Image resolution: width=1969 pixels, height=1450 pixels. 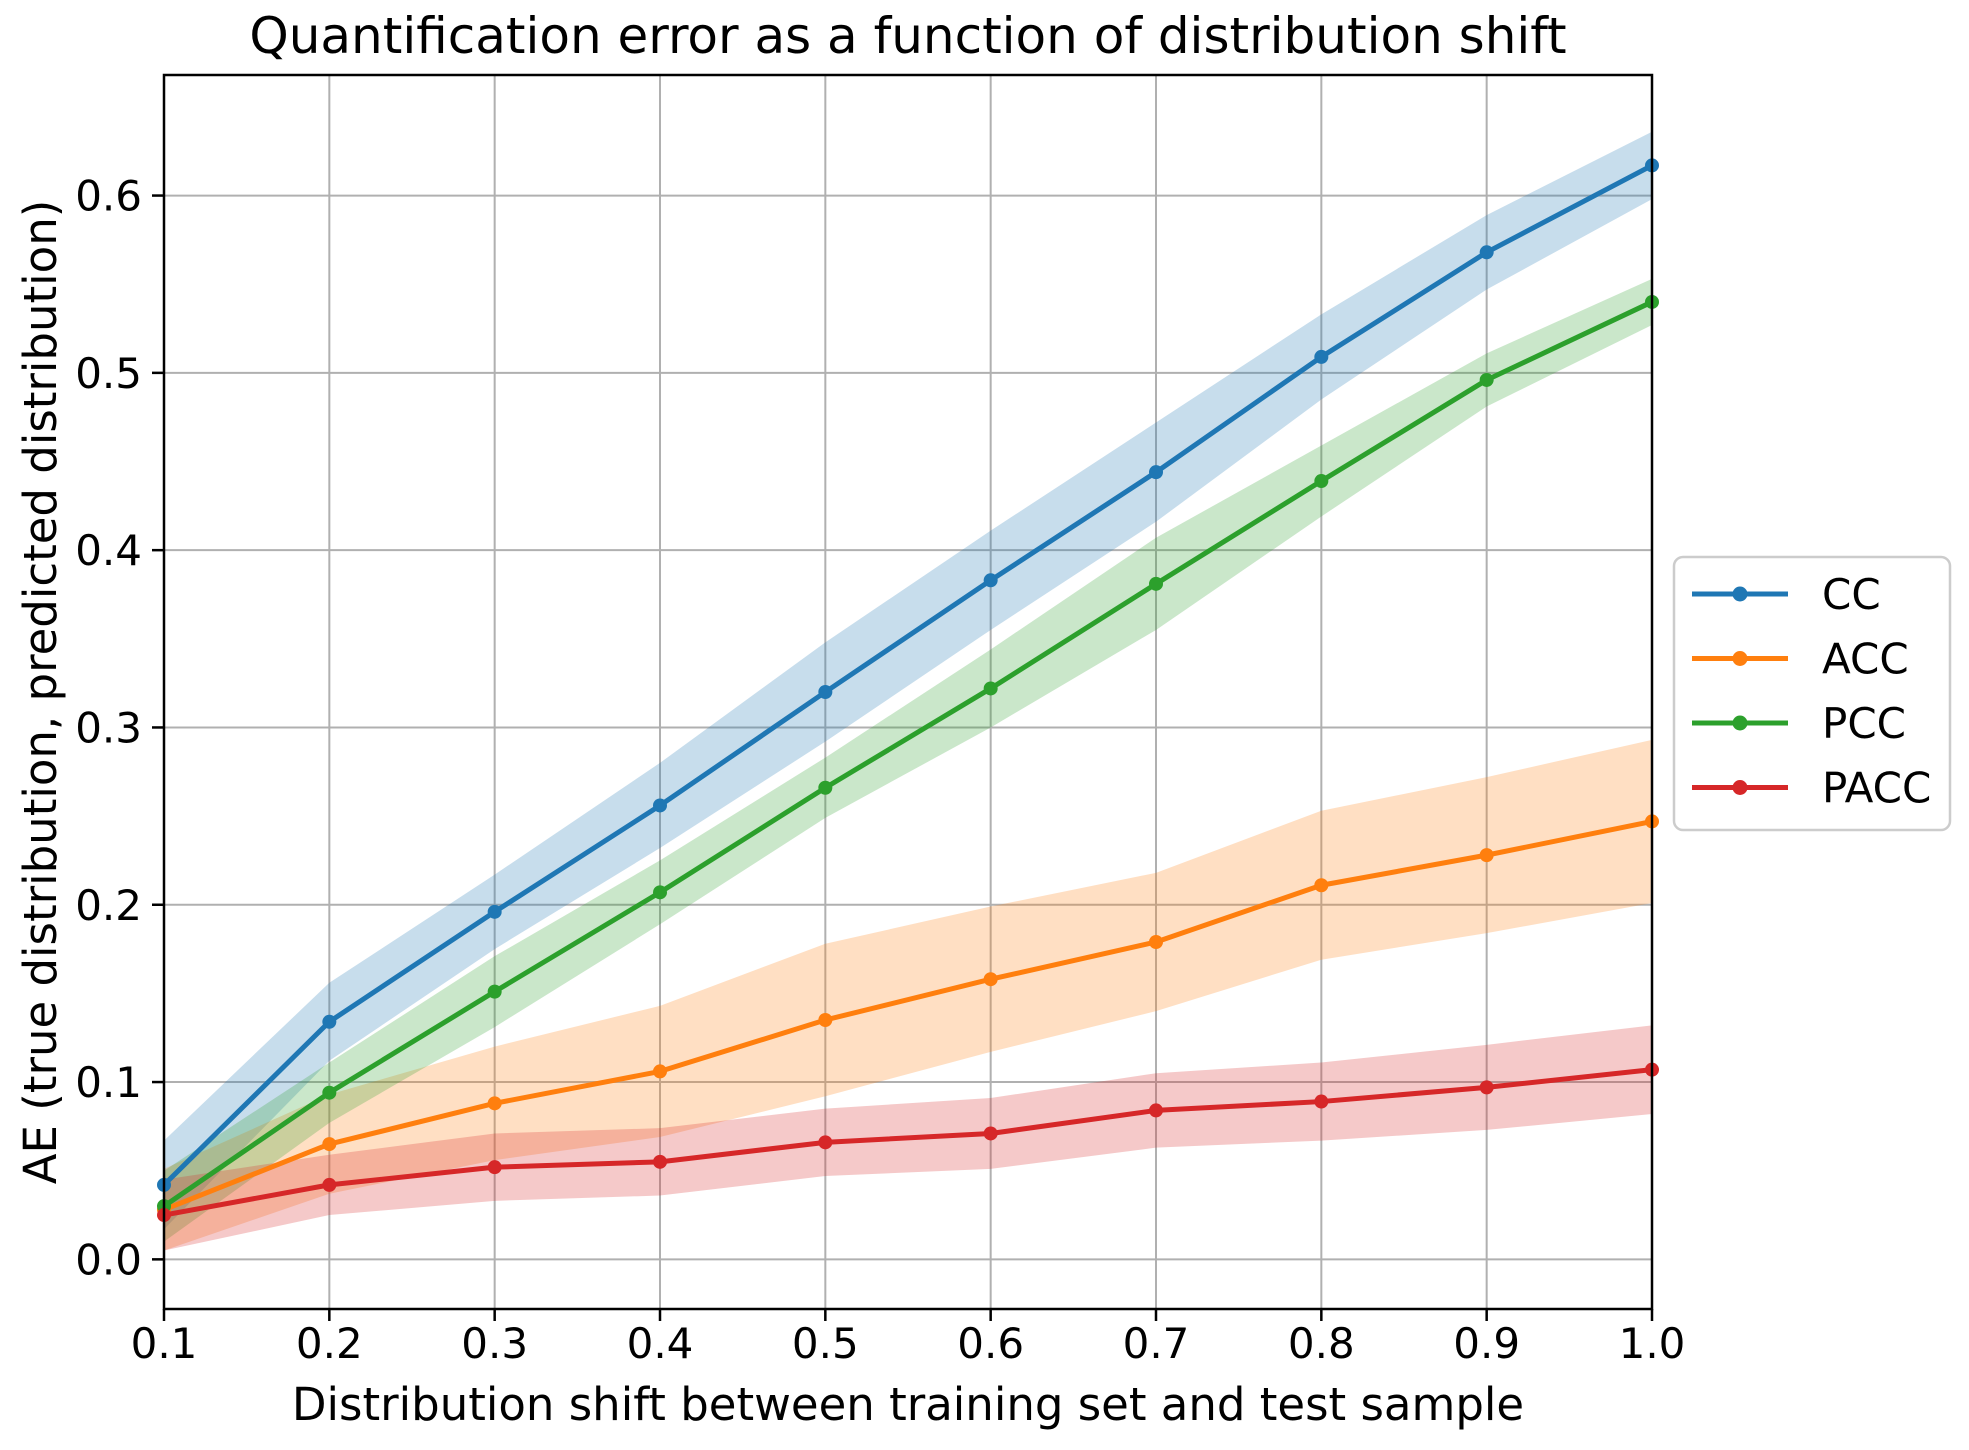 I want to click on x-tick-label: 1.0, so click(x=1652, y=1343).